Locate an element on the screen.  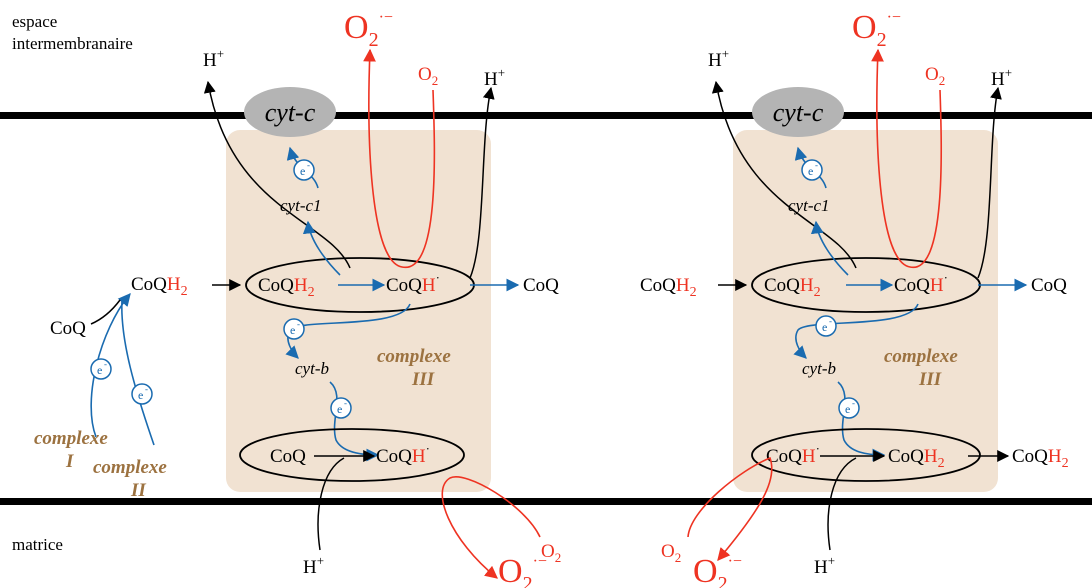
complexe-I-label: complexe is located at coordinates (71, 438).